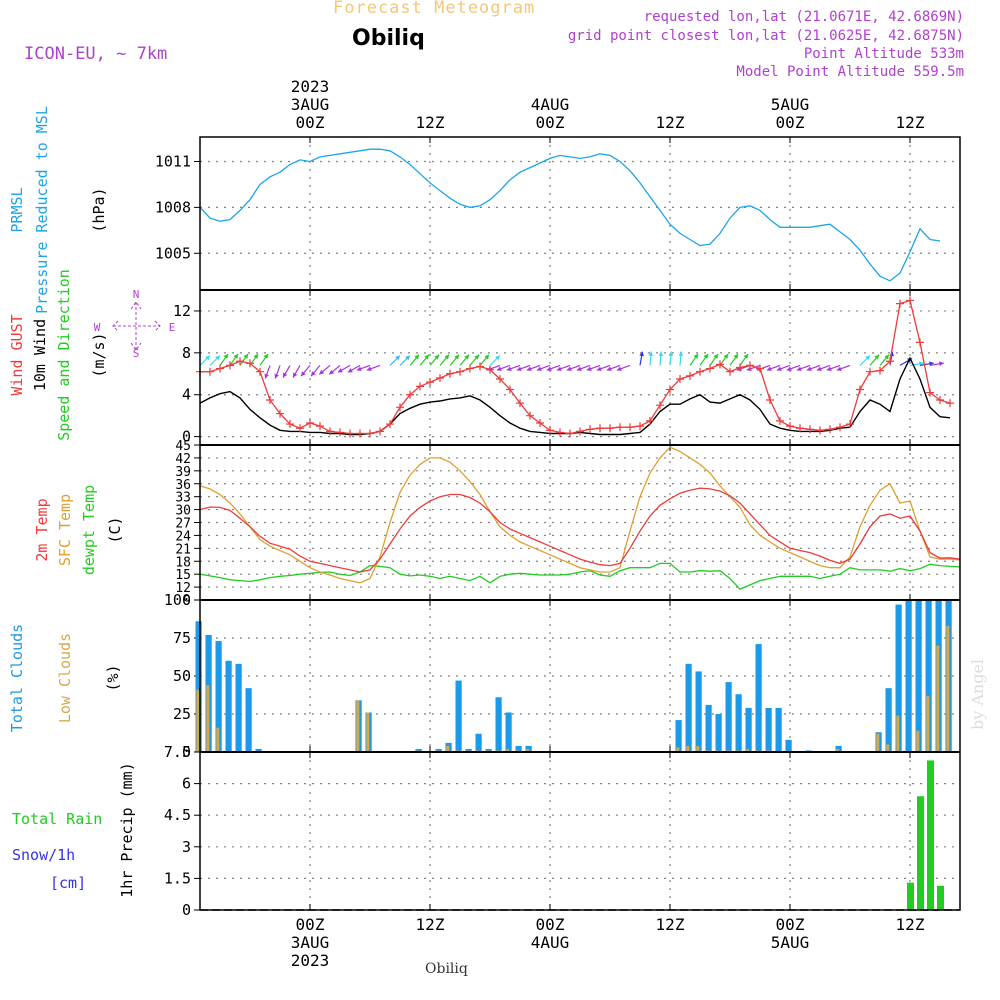 This screenshot has height=1000, width=1000. Describe the element at coordinates (910, 924) in the screenshot. I see `bottom-time-label: 12Z` at that location.